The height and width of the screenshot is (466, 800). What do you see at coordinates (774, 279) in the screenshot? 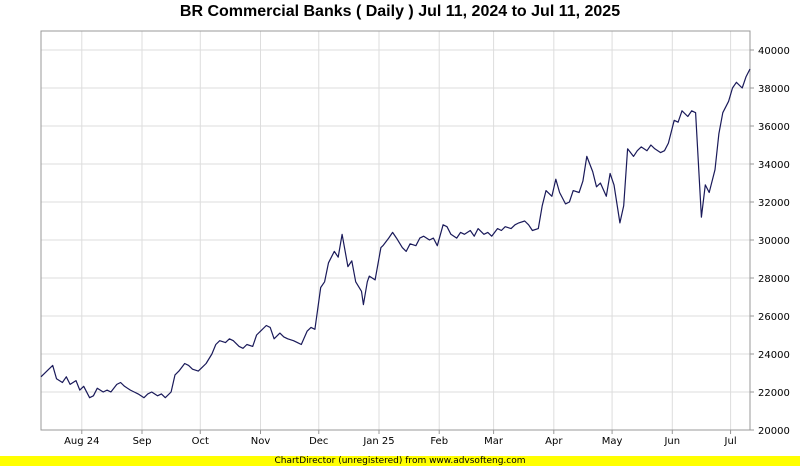
I see `y-tick-label: 28000` at bounding box center [774, 279].